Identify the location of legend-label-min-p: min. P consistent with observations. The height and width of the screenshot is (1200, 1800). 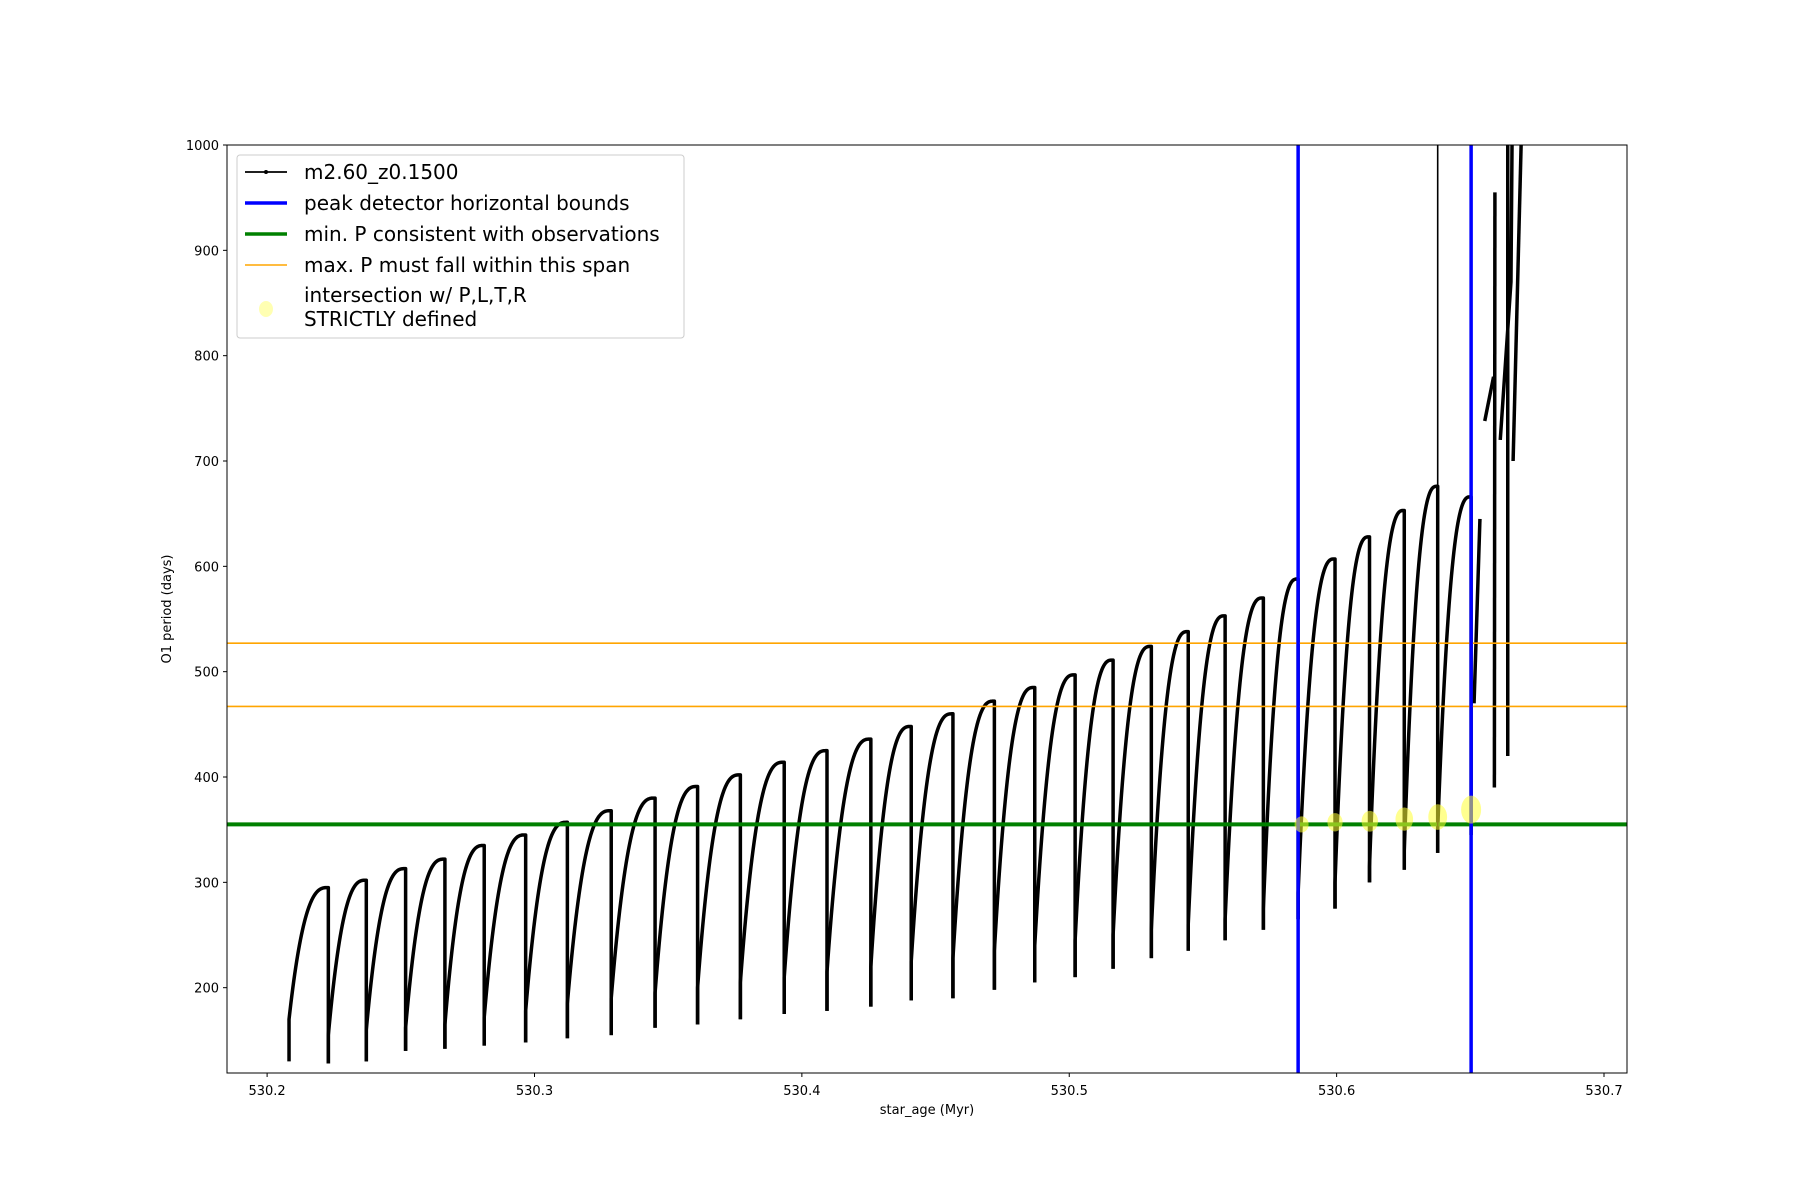
(482, 234).